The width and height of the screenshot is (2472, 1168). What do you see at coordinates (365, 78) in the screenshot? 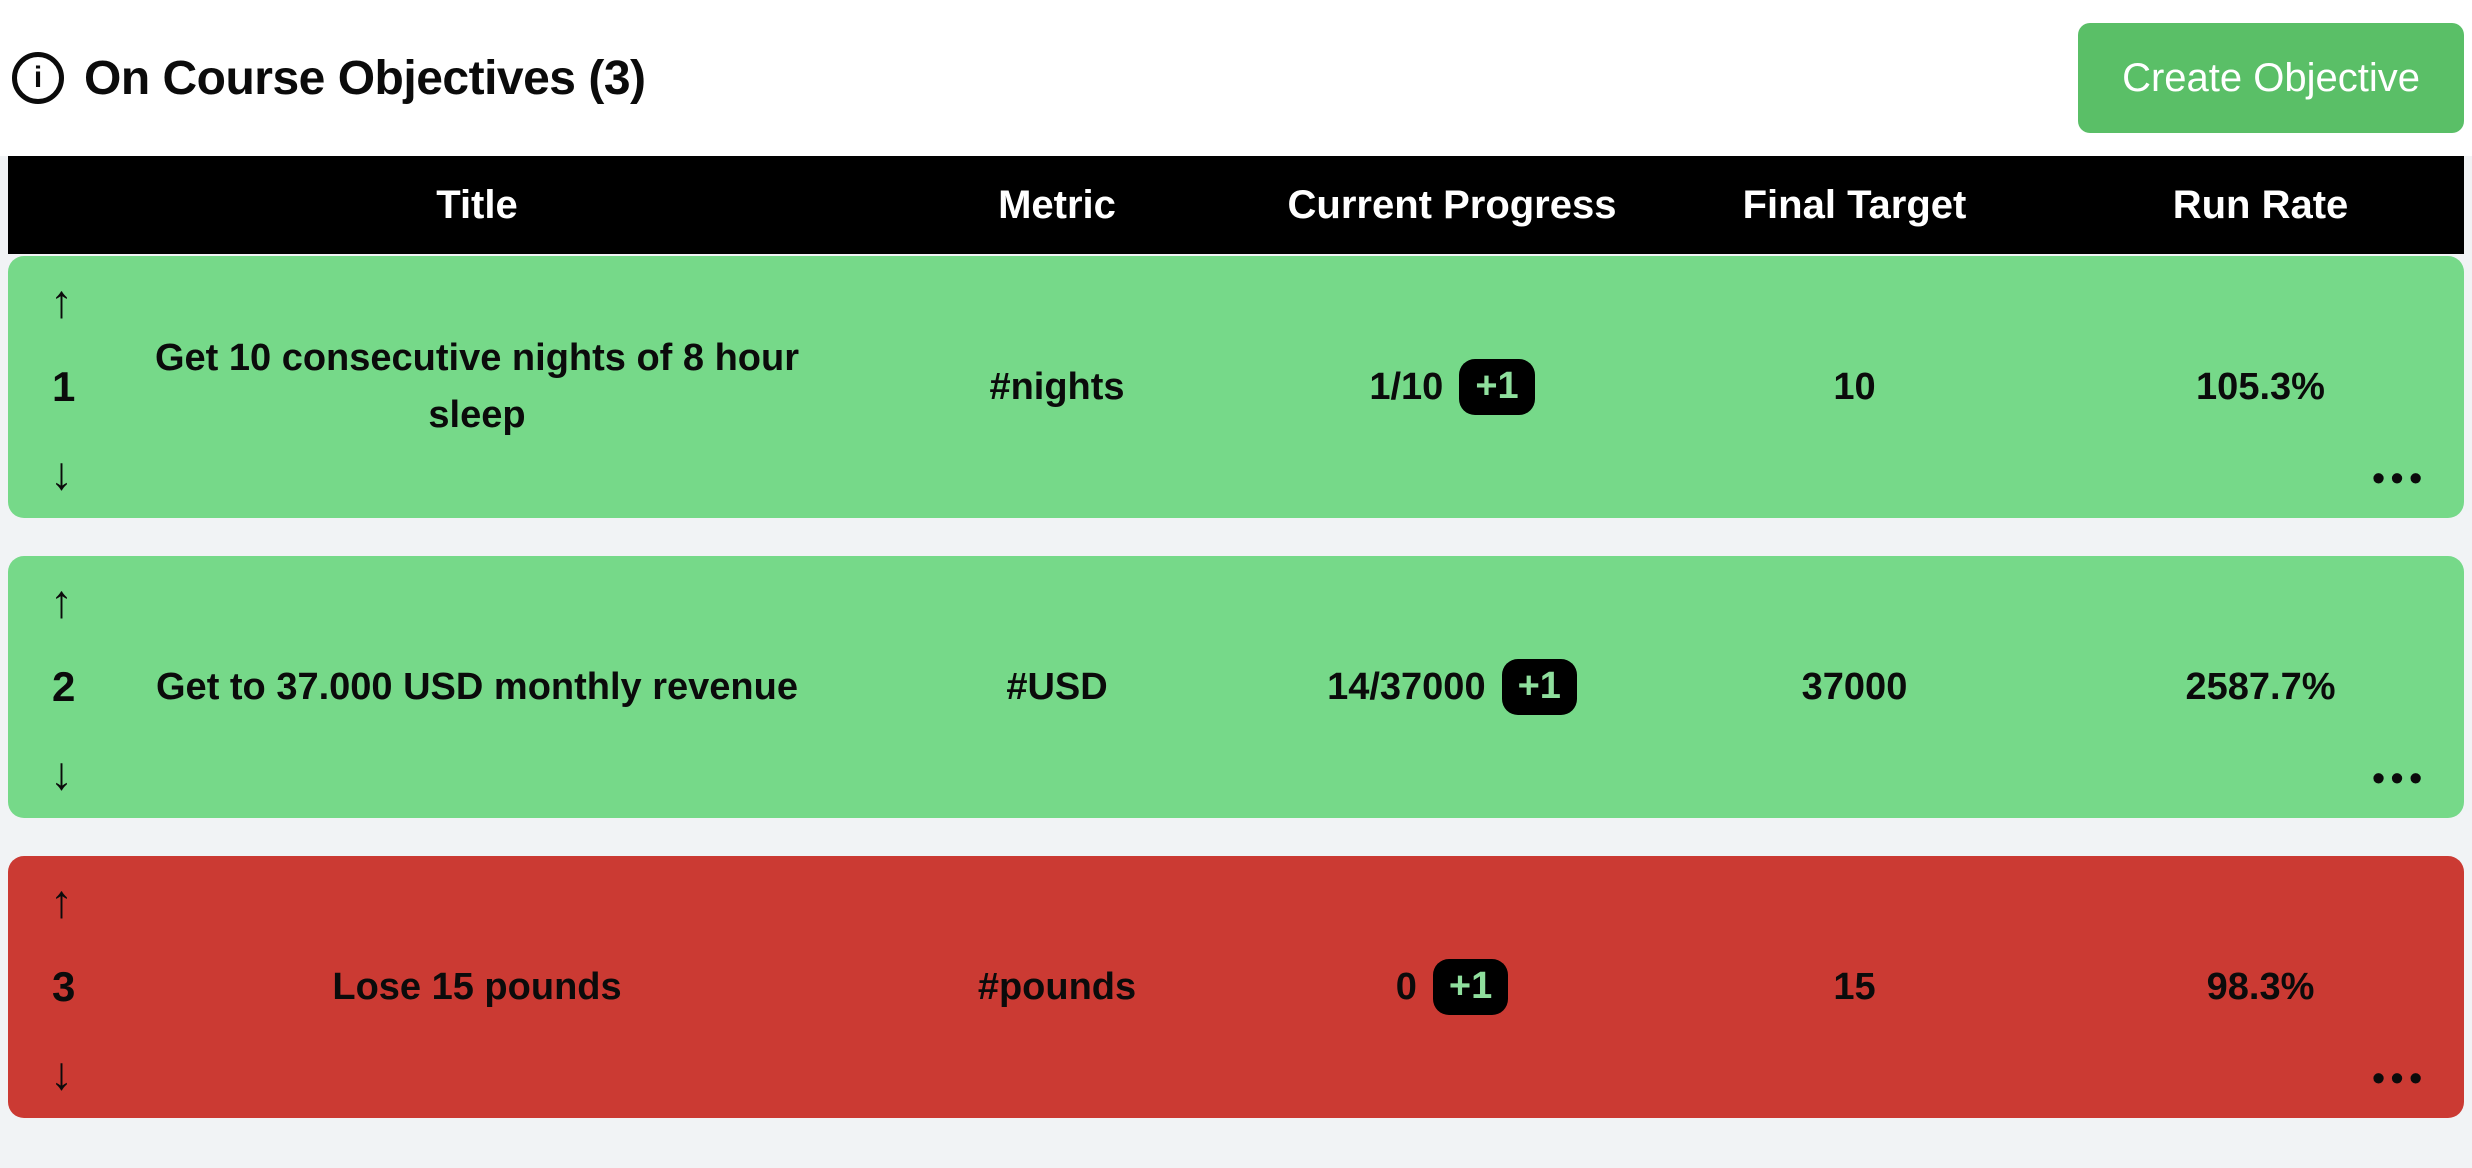
I see `page-title: On Course Objectives (3)` at bounding box center [365, 78].